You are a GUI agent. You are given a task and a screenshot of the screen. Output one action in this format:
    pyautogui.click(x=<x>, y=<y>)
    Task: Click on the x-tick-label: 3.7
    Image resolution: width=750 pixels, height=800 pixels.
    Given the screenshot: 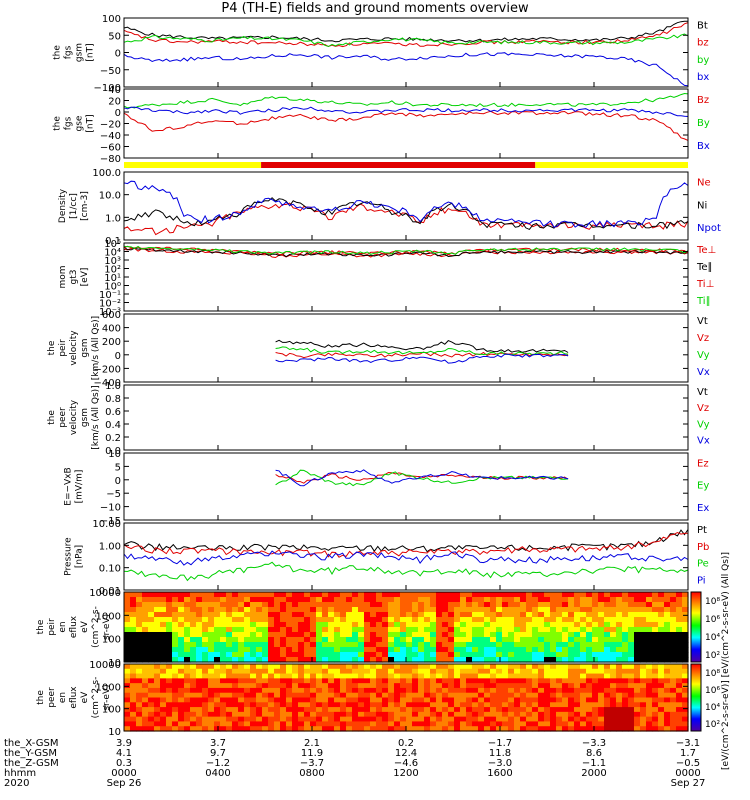 What is the action you would take?
    pyautogui.click(x=218, y=743)
    